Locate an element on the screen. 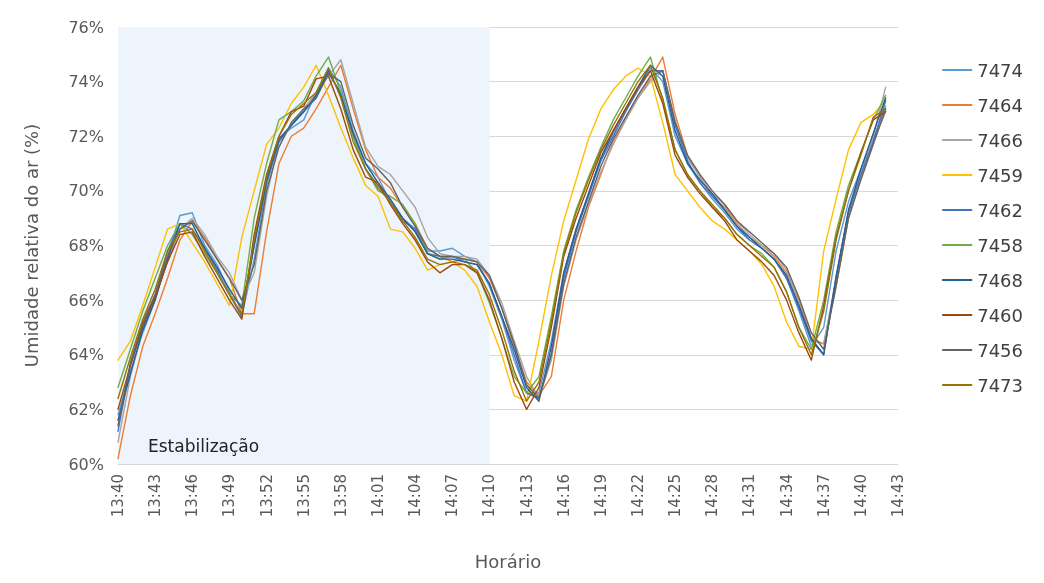 The width and height of the screenshot is (1044, 583). y-tick-label: 70% is located at coordinates (86, 191).